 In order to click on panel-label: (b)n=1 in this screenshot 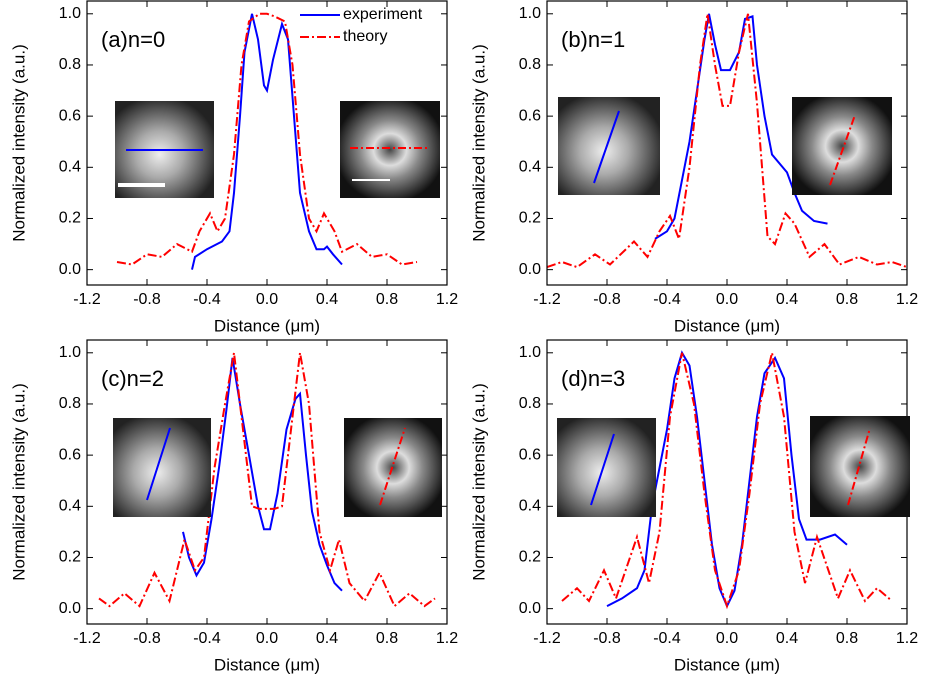, I will do `click(593, 39)`.